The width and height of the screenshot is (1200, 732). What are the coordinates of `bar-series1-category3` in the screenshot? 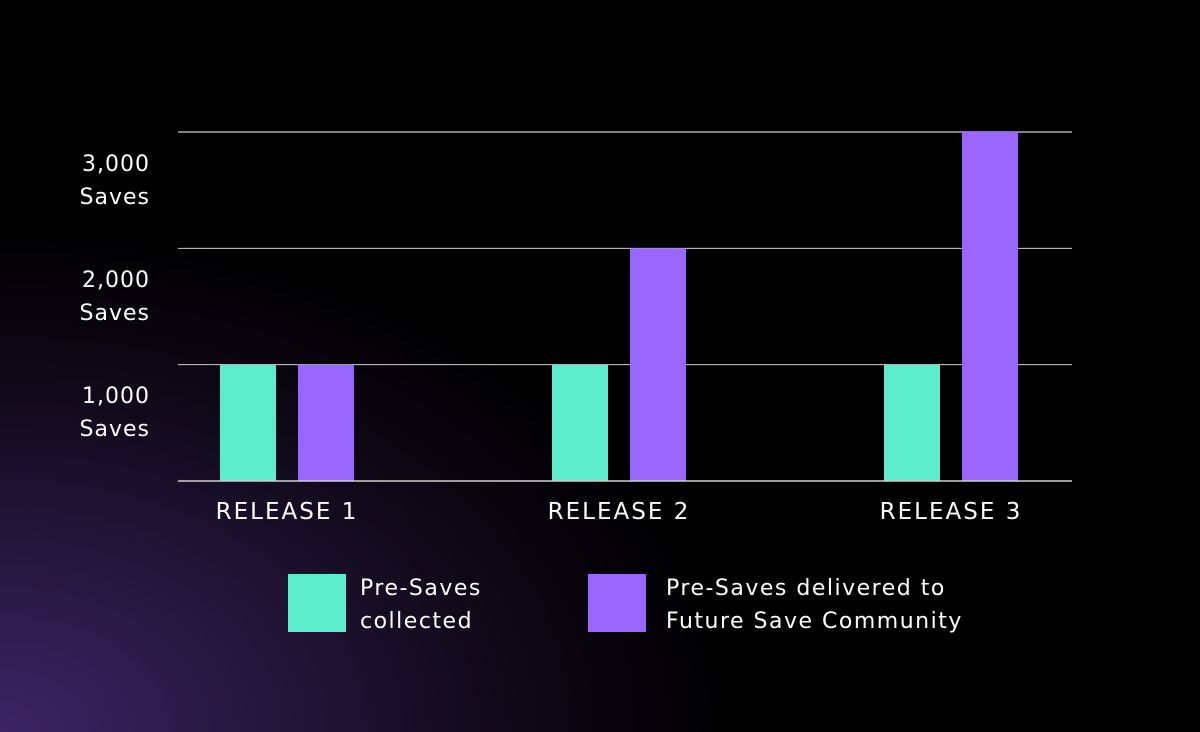 It's located at (912, 422).